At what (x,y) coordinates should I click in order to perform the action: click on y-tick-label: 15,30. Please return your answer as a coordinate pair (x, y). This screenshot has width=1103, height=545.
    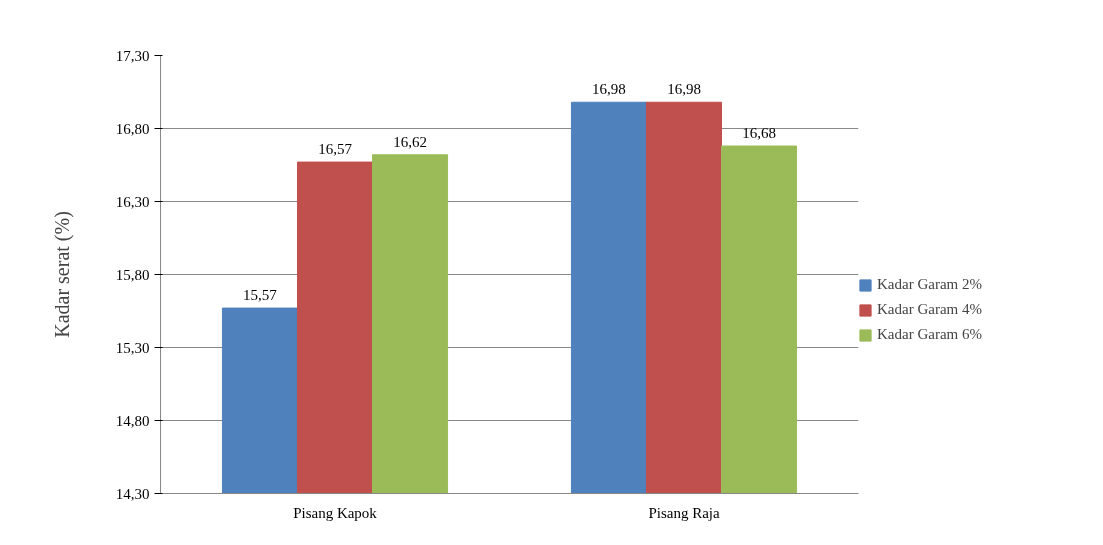
    Looking at the image, I should click on (132, 347).